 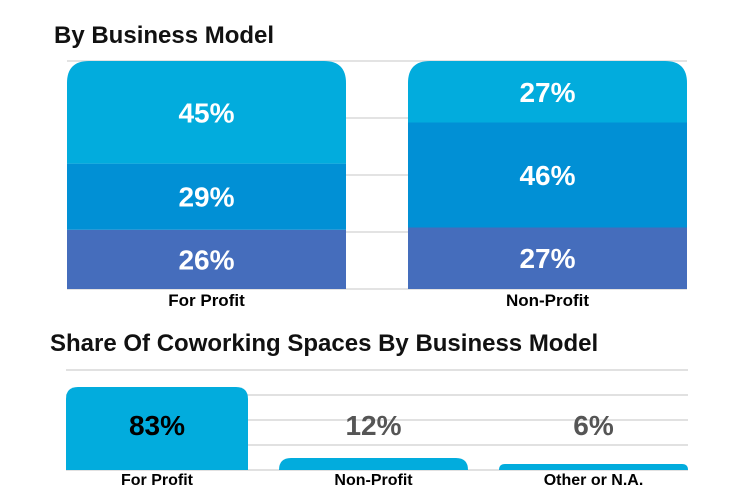 What do you see at coordinates (593, 425) in the screenshot?
I see `data-label: 6%` at bounding box center [593, 425].